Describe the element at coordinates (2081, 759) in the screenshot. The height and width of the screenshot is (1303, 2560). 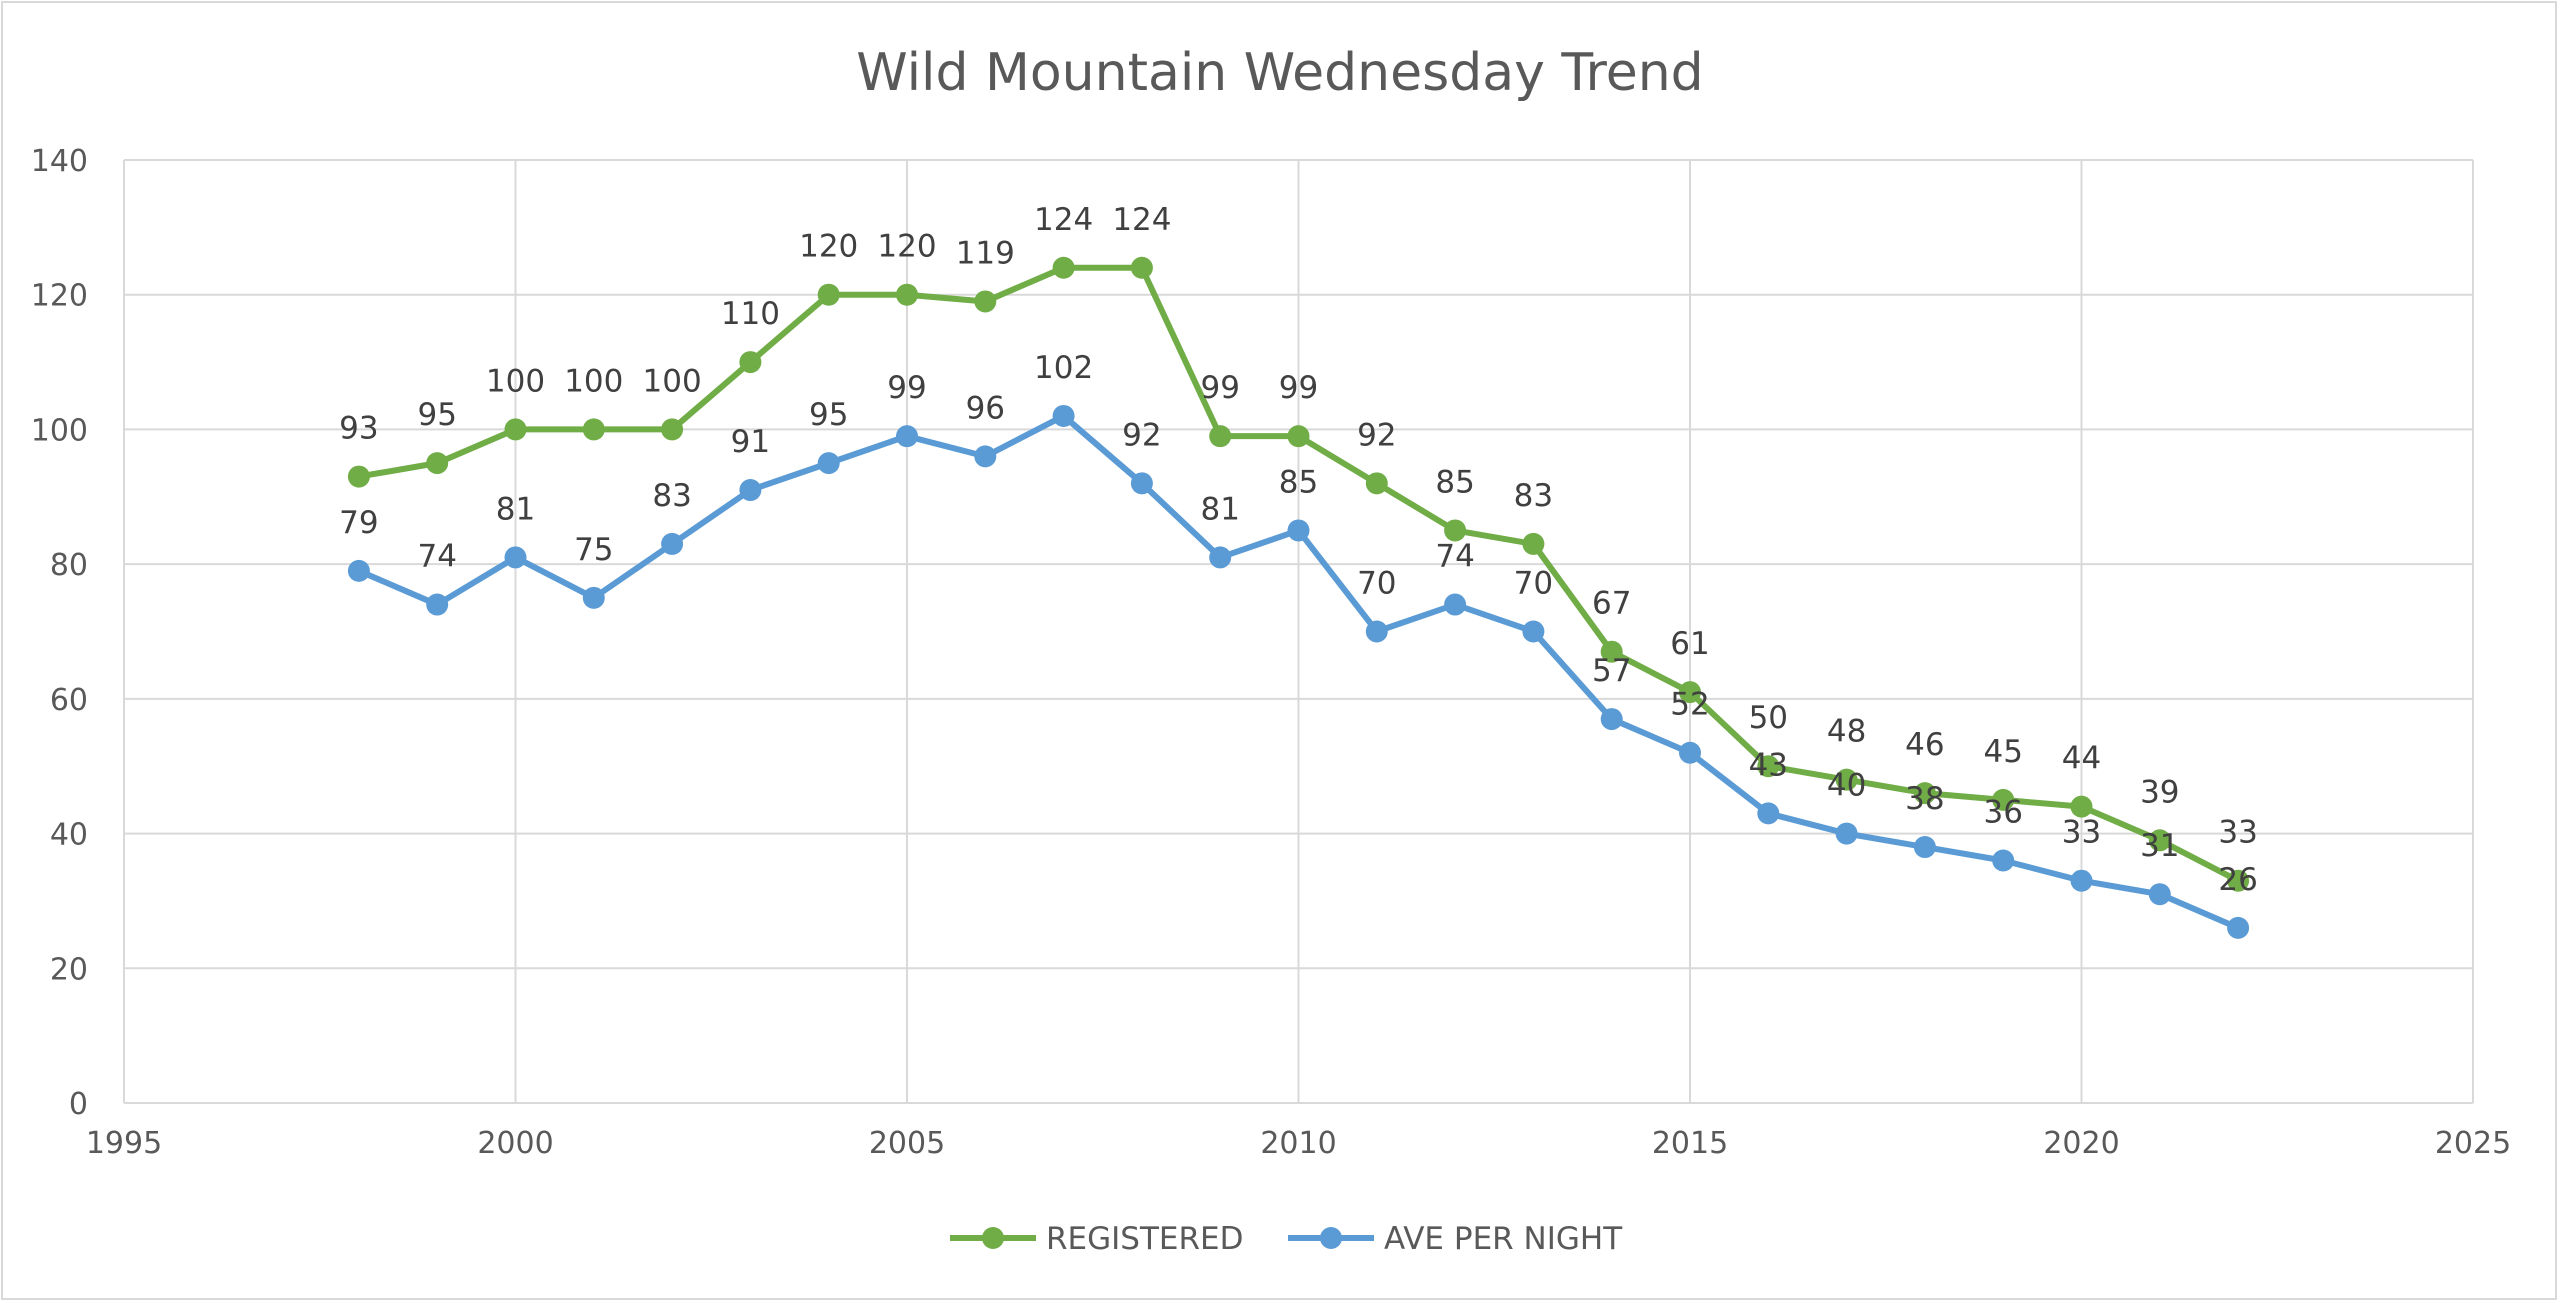
I see `data-label: 44` at that location.